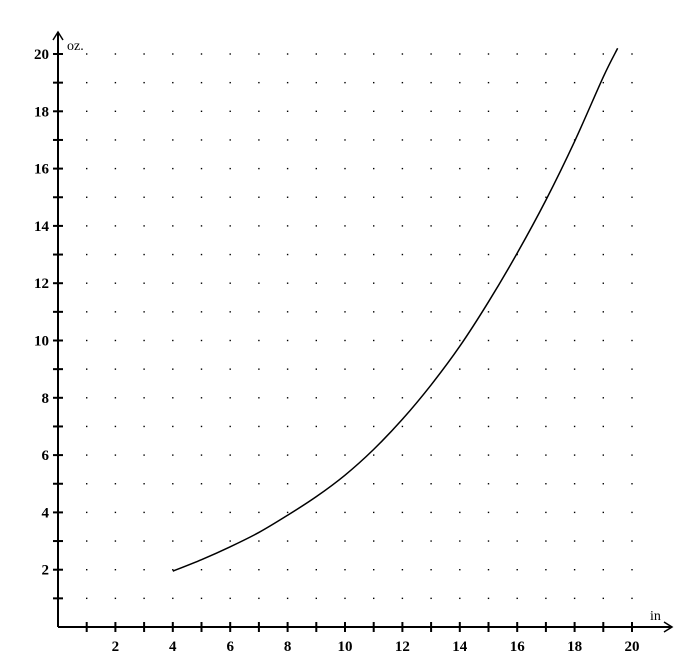 Image resolution: width=683 pixels, height=660 pixels. Describe the element at coordinates (655, 616) in the screenshot. I see `x-axis-label: in` at that location.